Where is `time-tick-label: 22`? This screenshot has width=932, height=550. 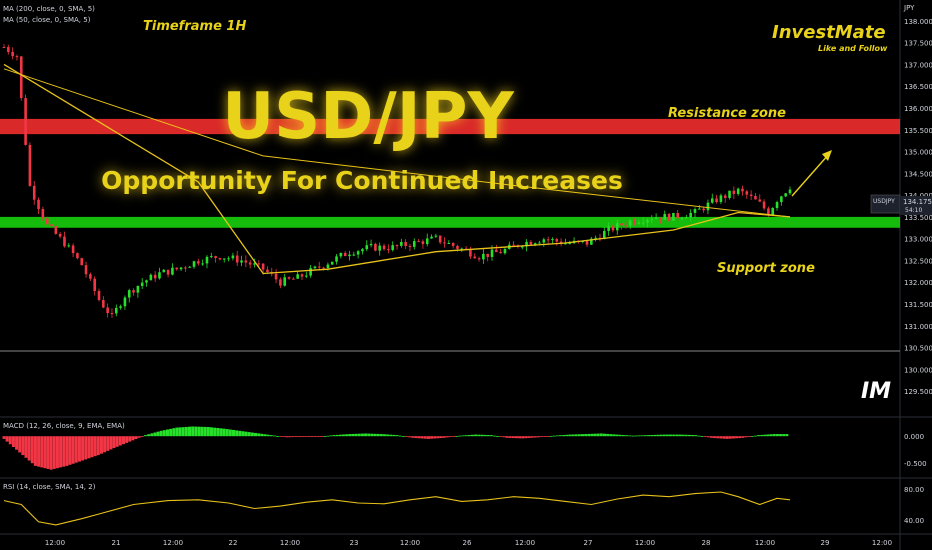 time-tick-label: 22 is located at coordinates (233, 543).